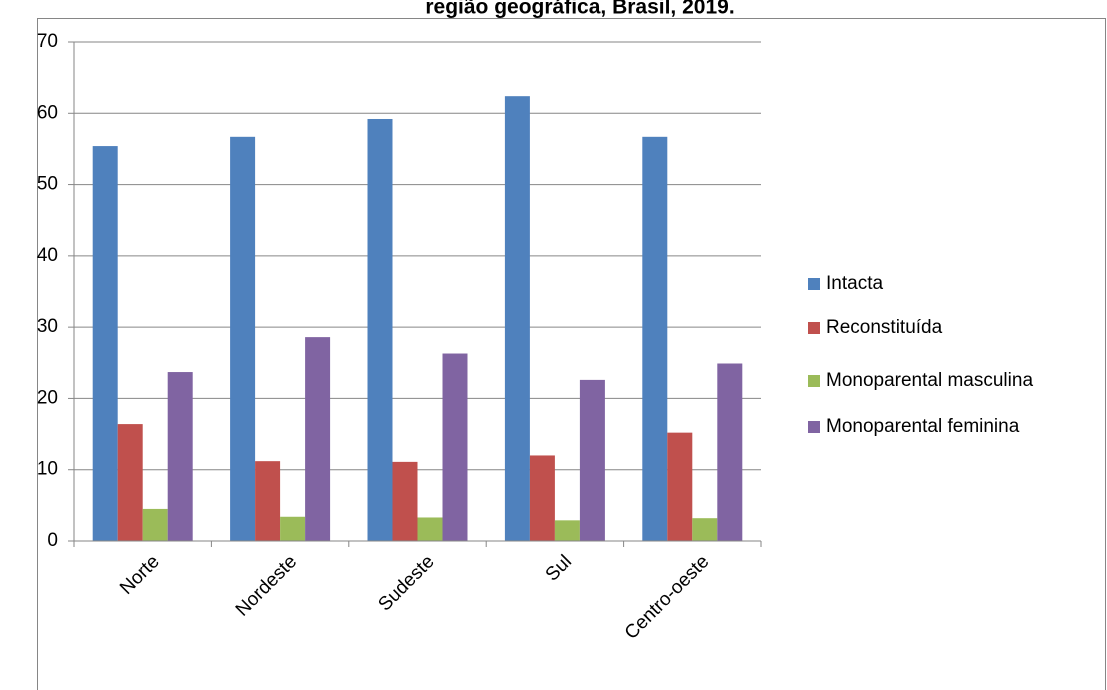 The height and width of the screenshot is (690, 1107). Describe the element at coordinates (47, 41) in the screenshot. I see `y-tick-label: 70` at that location.